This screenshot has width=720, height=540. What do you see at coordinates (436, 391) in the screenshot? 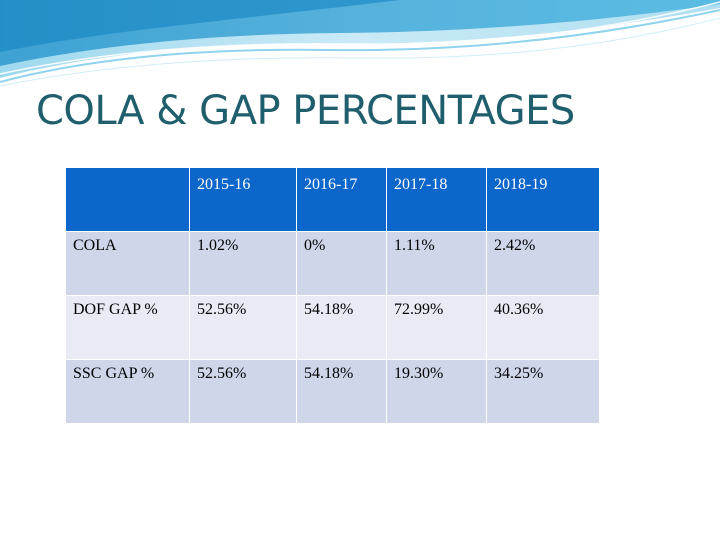
I see `table-cell: 19.30%` at bounding box center [436, 391].